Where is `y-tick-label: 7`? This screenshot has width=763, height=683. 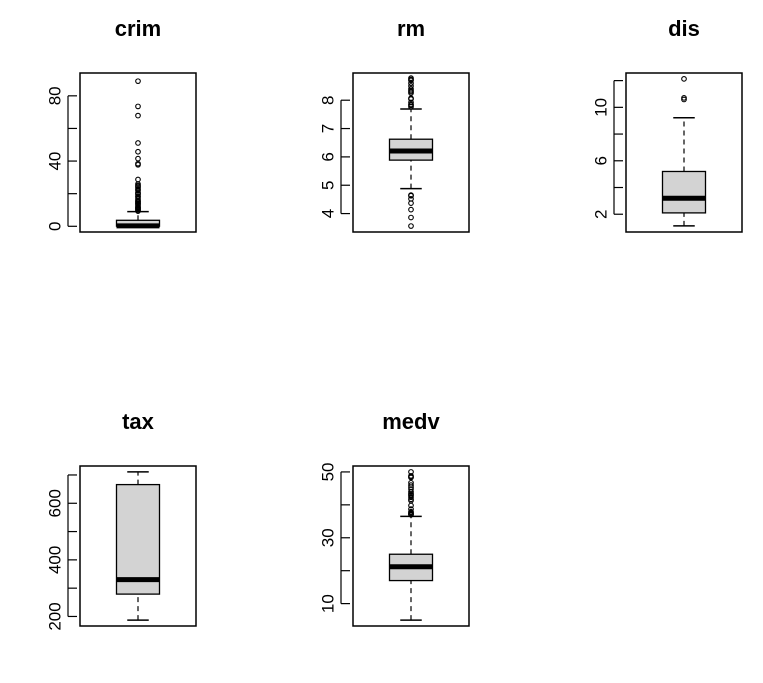 y-tick-label: 7 is located at coordinates (327, 128).